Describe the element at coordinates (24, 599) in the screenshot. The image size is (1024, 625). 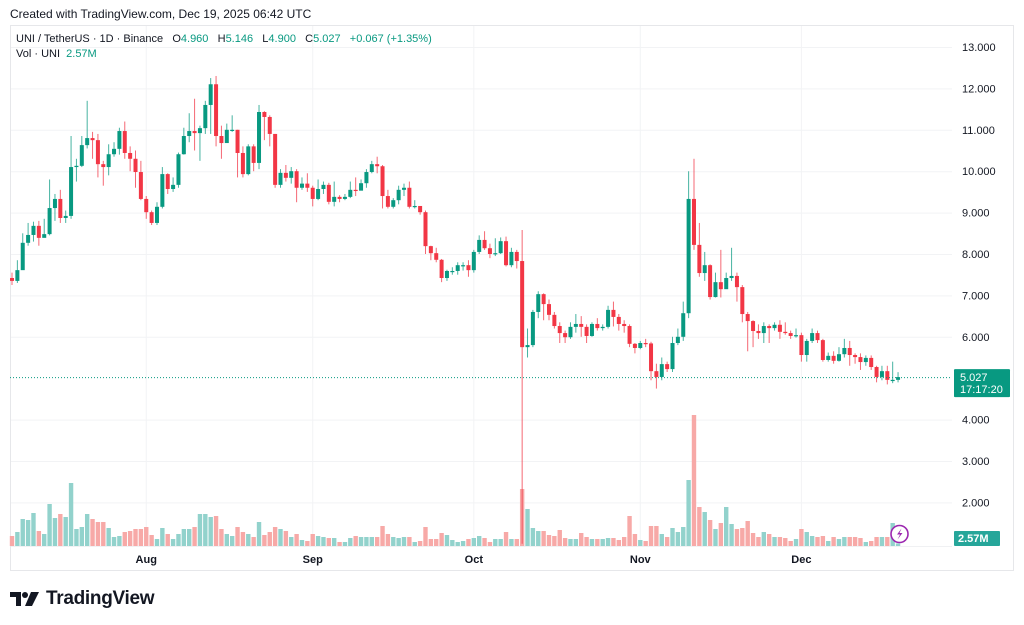
I see `tradingview-logo-icon` at that location.